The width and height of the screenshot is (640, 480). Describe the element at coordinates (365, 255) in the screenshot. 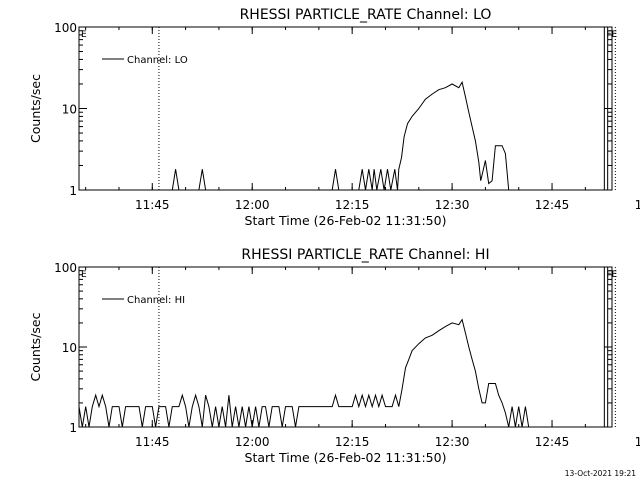

I see `chart-title: RHESSI PARTICLE_RATE Channel: HI` at that location.